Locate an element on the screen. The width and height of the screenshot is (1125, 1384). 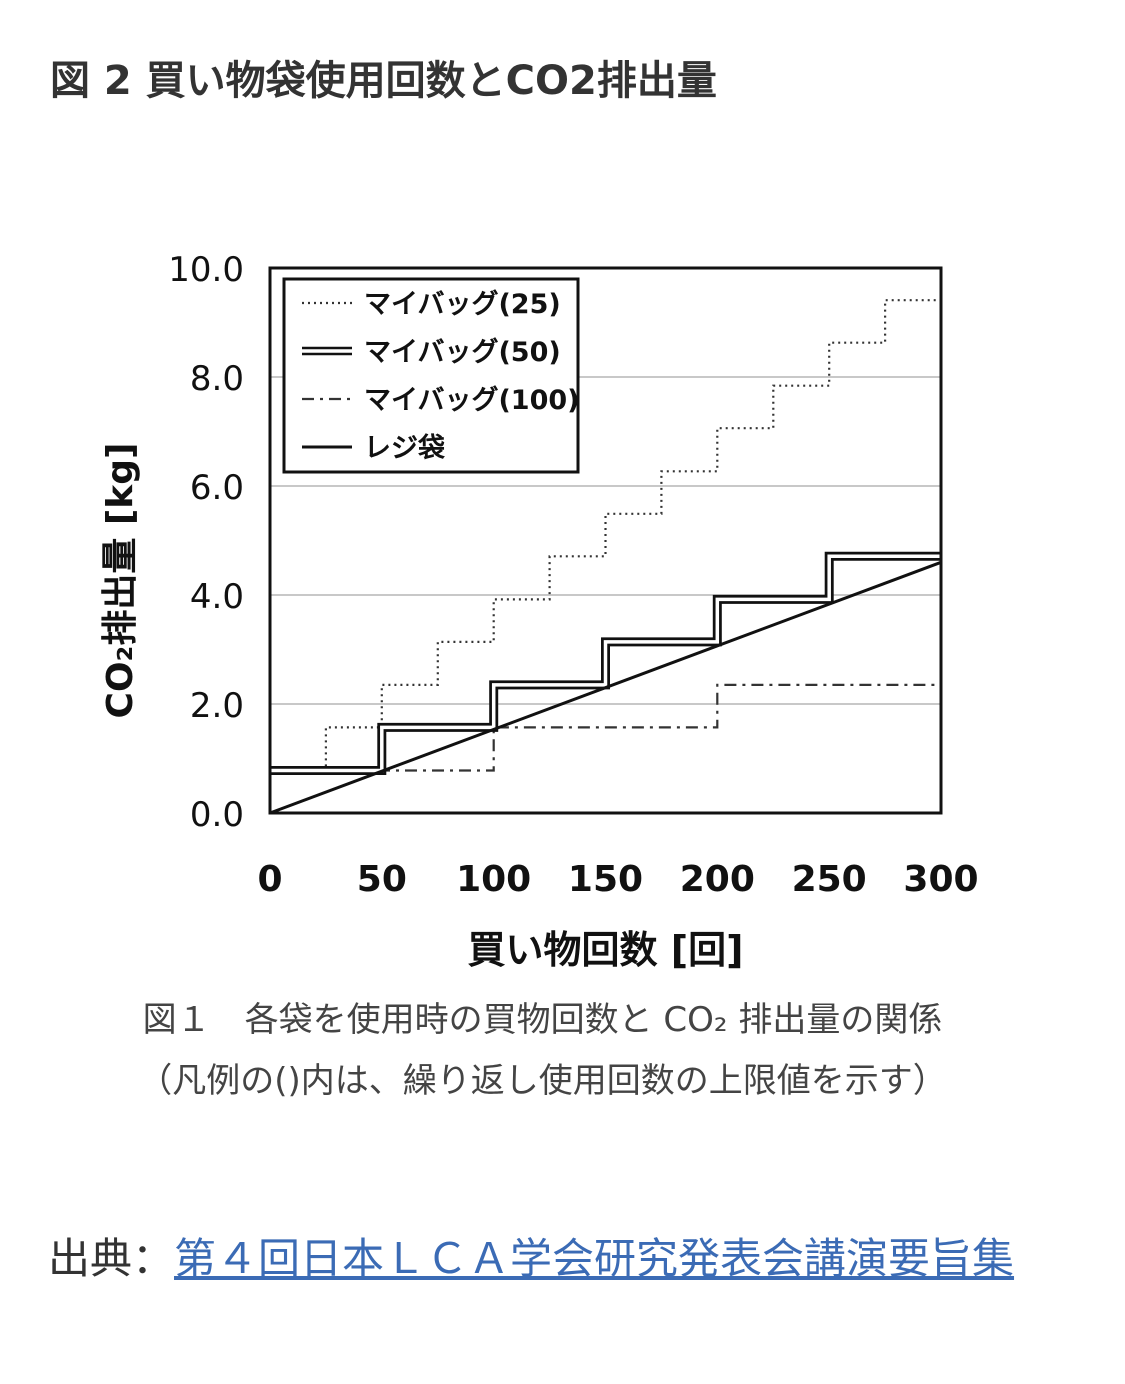
legend-label: レジ袋 is located at coordinates (405, 448).